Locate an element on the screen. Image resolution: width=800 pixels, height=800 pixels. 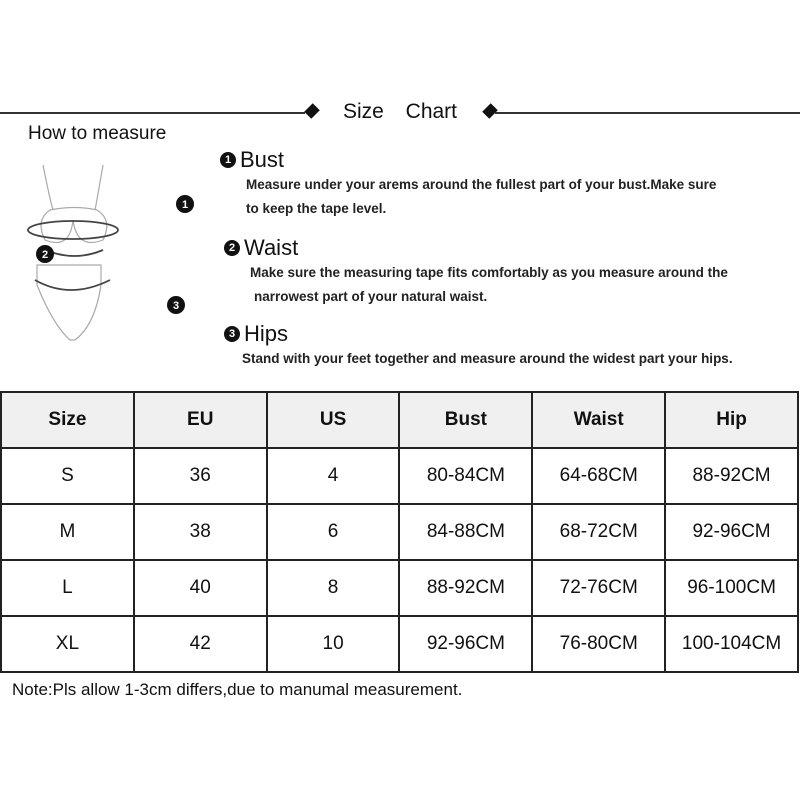
cell-bust: 84-88CM is located at coordinates (466, 532).